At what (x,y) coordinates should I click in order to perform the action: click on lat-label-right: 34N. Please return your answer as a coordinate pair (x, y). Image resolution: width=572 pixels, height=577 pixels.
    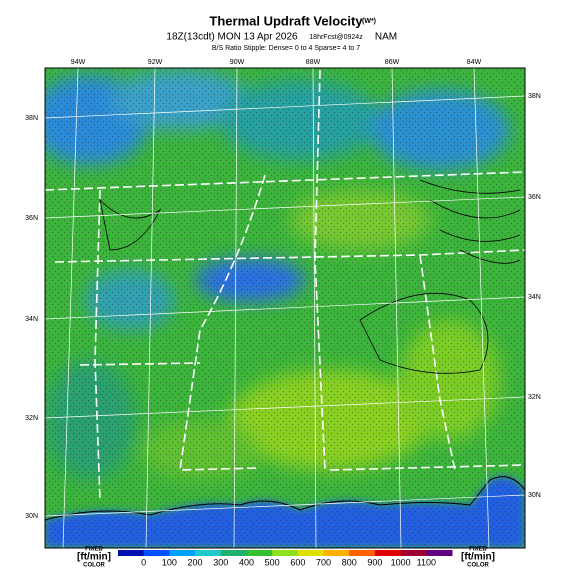
    Looking at the image, I should click on (534, 297).